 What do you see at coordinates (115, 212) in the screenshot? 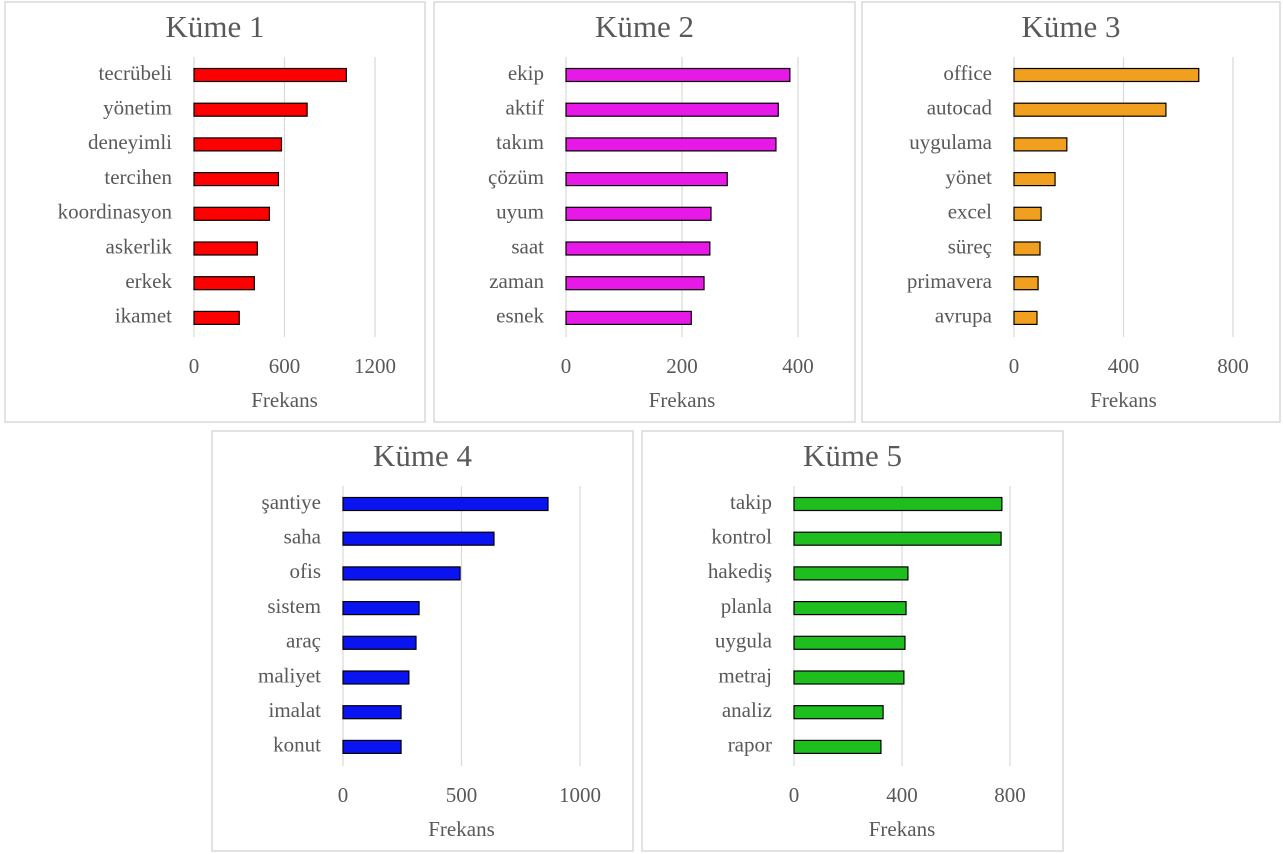
I see `y-tick-label: koordinasyon` at bounding box center [115, 212].